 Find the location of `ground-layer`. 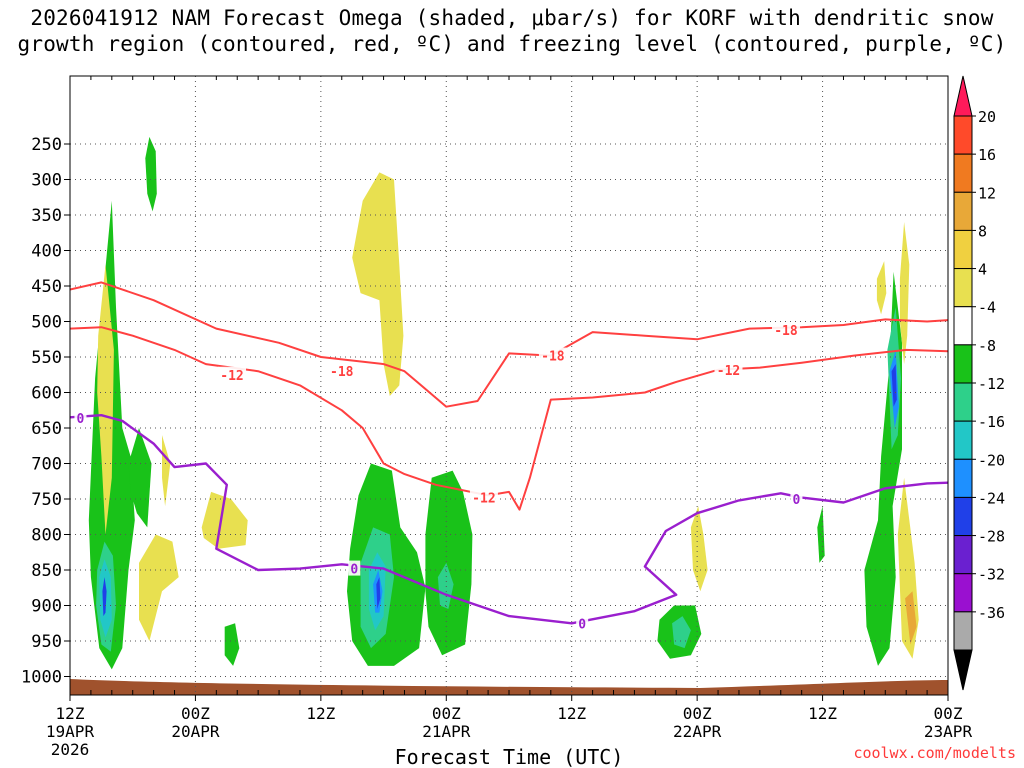

ground-layer is located at coordinates (509, 687).